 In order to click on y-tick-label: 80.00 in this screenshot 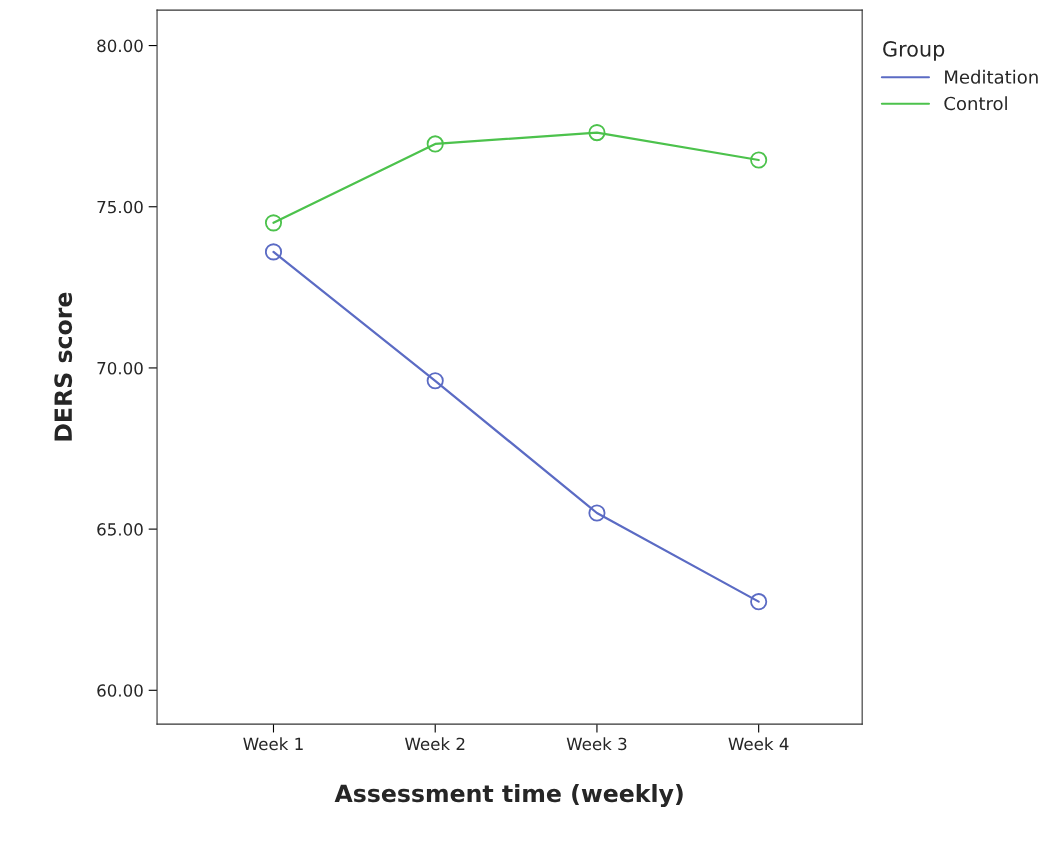, I will do `click(120, 46)`.